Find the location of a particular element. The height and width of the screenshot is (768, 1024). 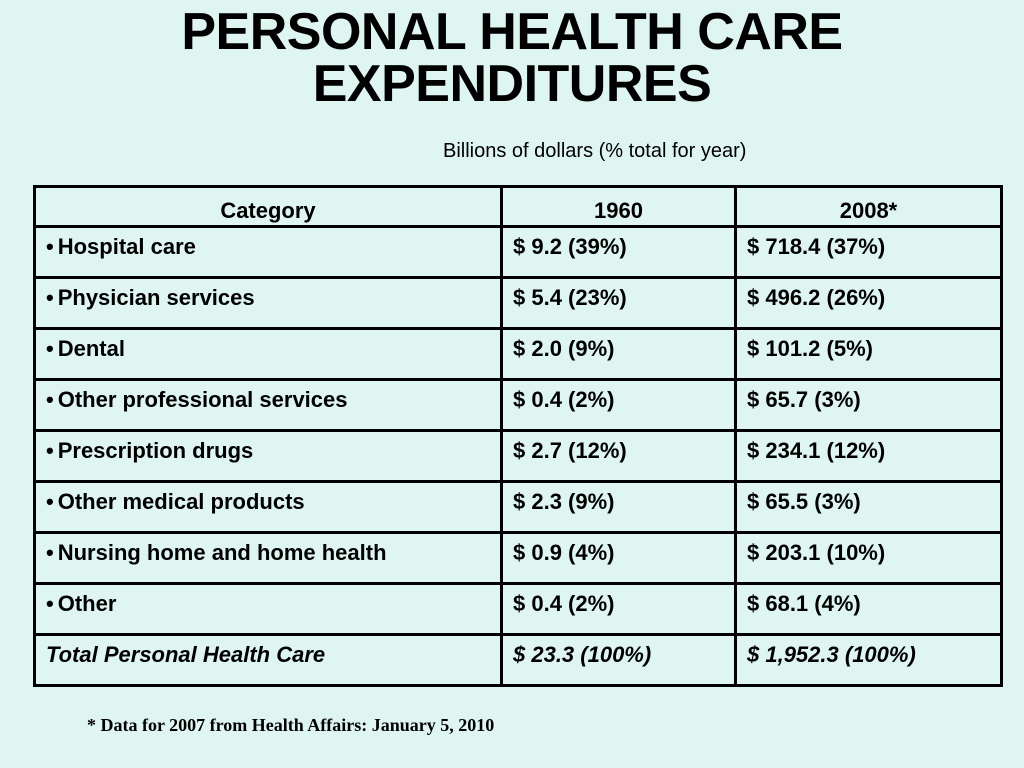

title-line-2: EXPENDITURES is located at coordinates (512, 84).